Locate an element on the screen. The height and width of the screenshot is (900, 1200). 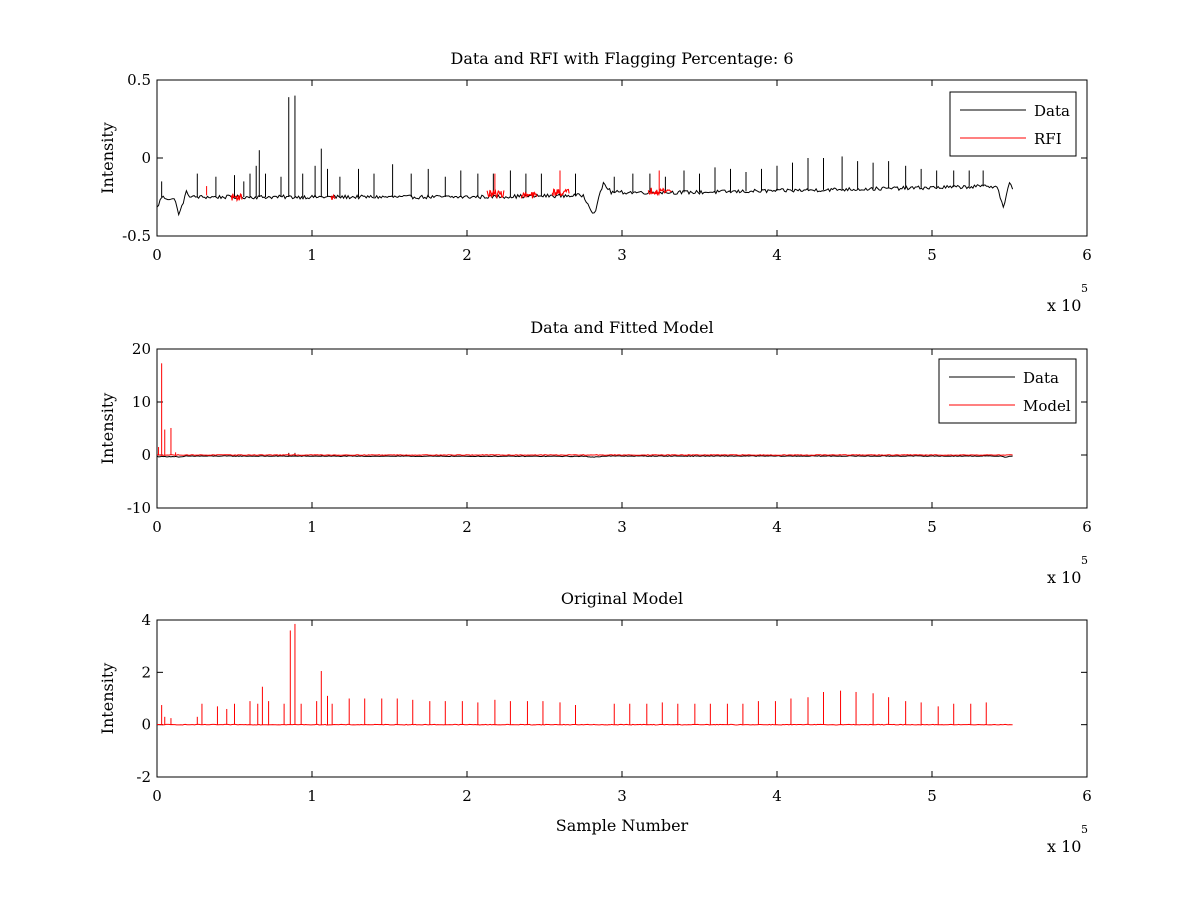
chart-title: Data and RFI with Flagging Percentage: 6 is located at coordinates (621, 58).